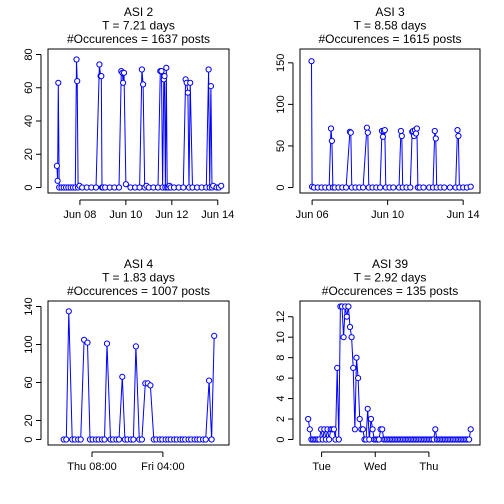  I want to click on chart-title-line: ASI 4, so click(139, 264).